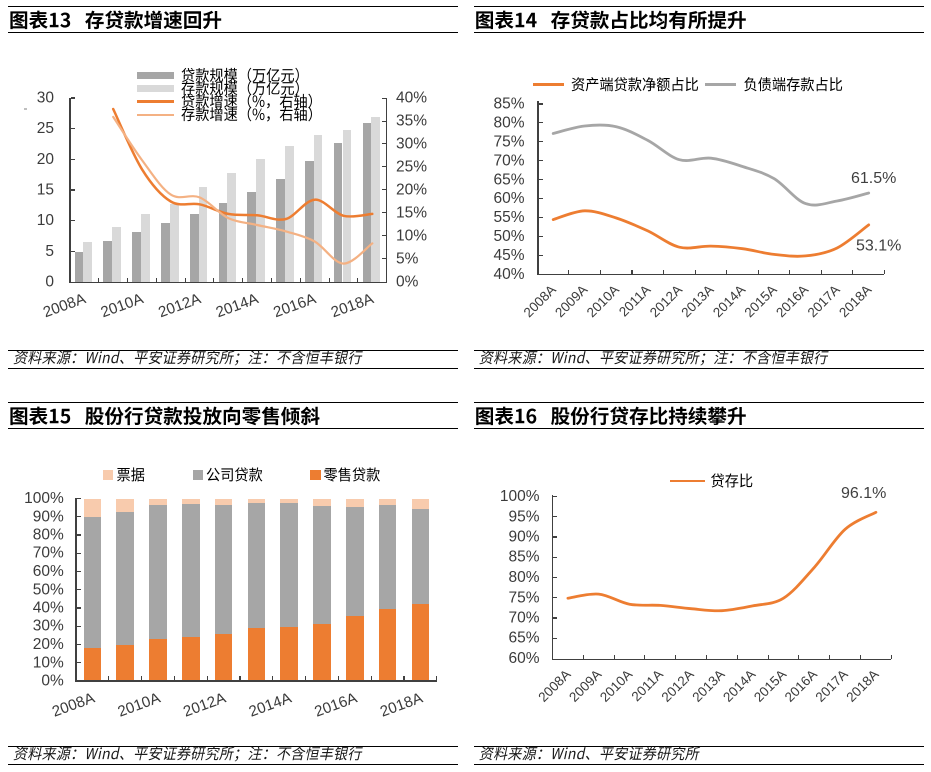 The height and width of the screenshot is (772, 931). What do you see at coordinates (411, 167) in the screenshot?
I see `svg-text: 25%` at bounding box center [411, 167].